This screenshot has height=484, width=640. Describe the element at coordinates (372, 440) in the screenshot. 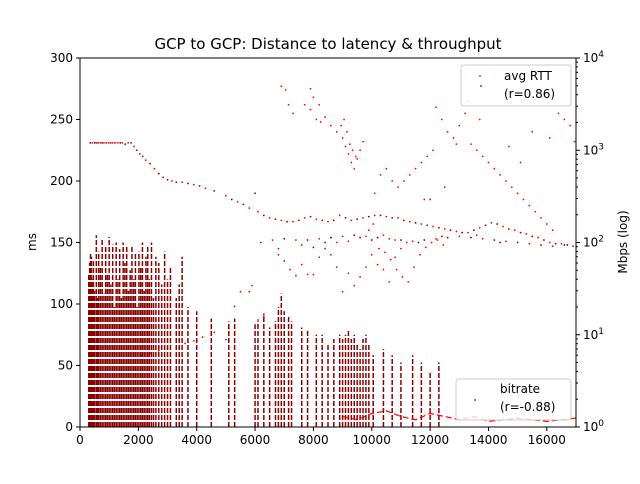

I see `x-tick-label: 10000` at that location.